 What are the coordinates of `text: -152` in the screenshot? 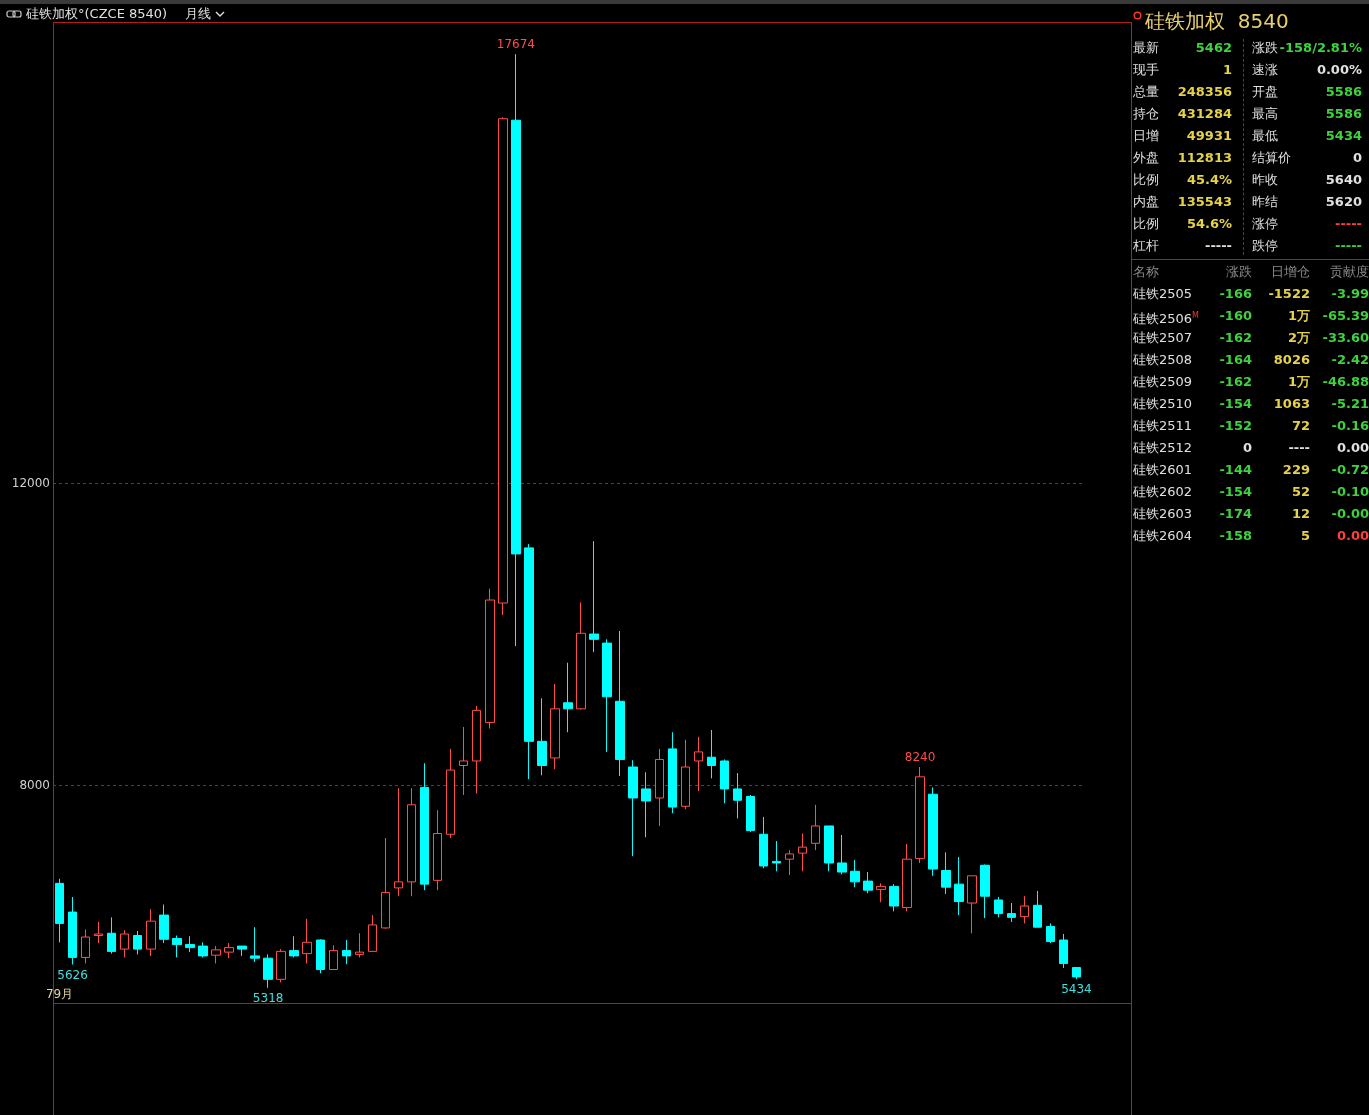 It's located at (1235, 426).